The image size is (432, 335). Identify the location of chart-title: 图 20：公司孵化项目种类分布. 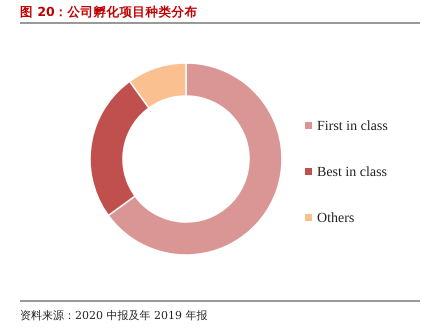
(109, 11).